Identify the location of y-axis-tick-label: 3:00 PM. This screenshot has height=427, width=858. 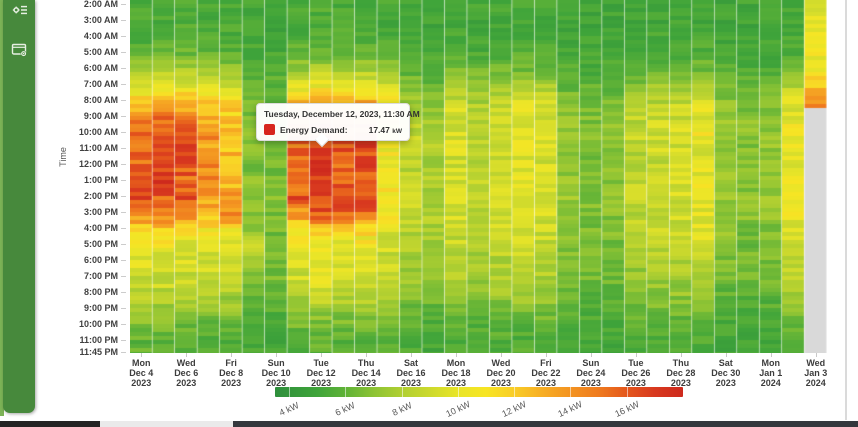
(100, 211).